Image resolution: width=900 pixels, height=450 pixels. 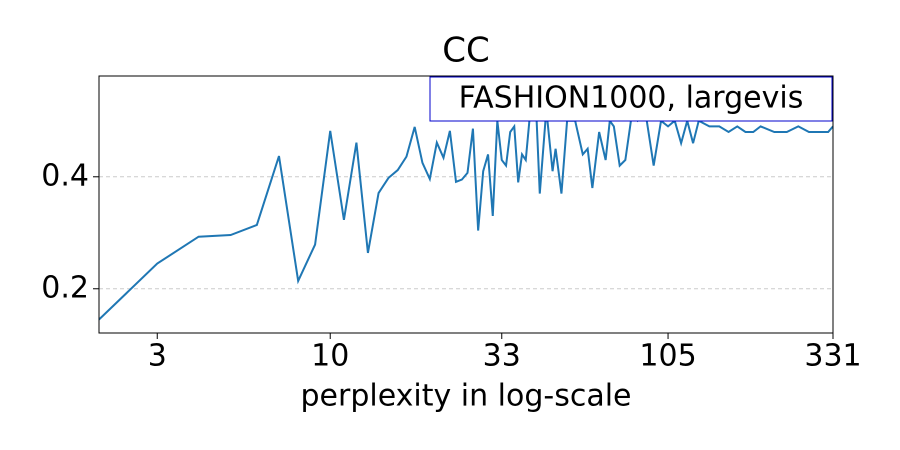 I want to click on x-tick-label: 331, so click(x=832, y=356).